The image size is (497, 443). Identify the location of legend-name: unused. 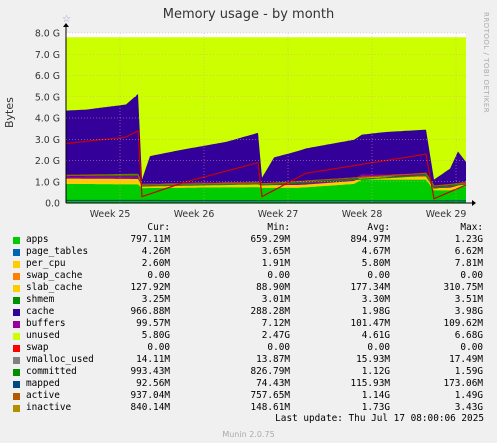
(43, 335).